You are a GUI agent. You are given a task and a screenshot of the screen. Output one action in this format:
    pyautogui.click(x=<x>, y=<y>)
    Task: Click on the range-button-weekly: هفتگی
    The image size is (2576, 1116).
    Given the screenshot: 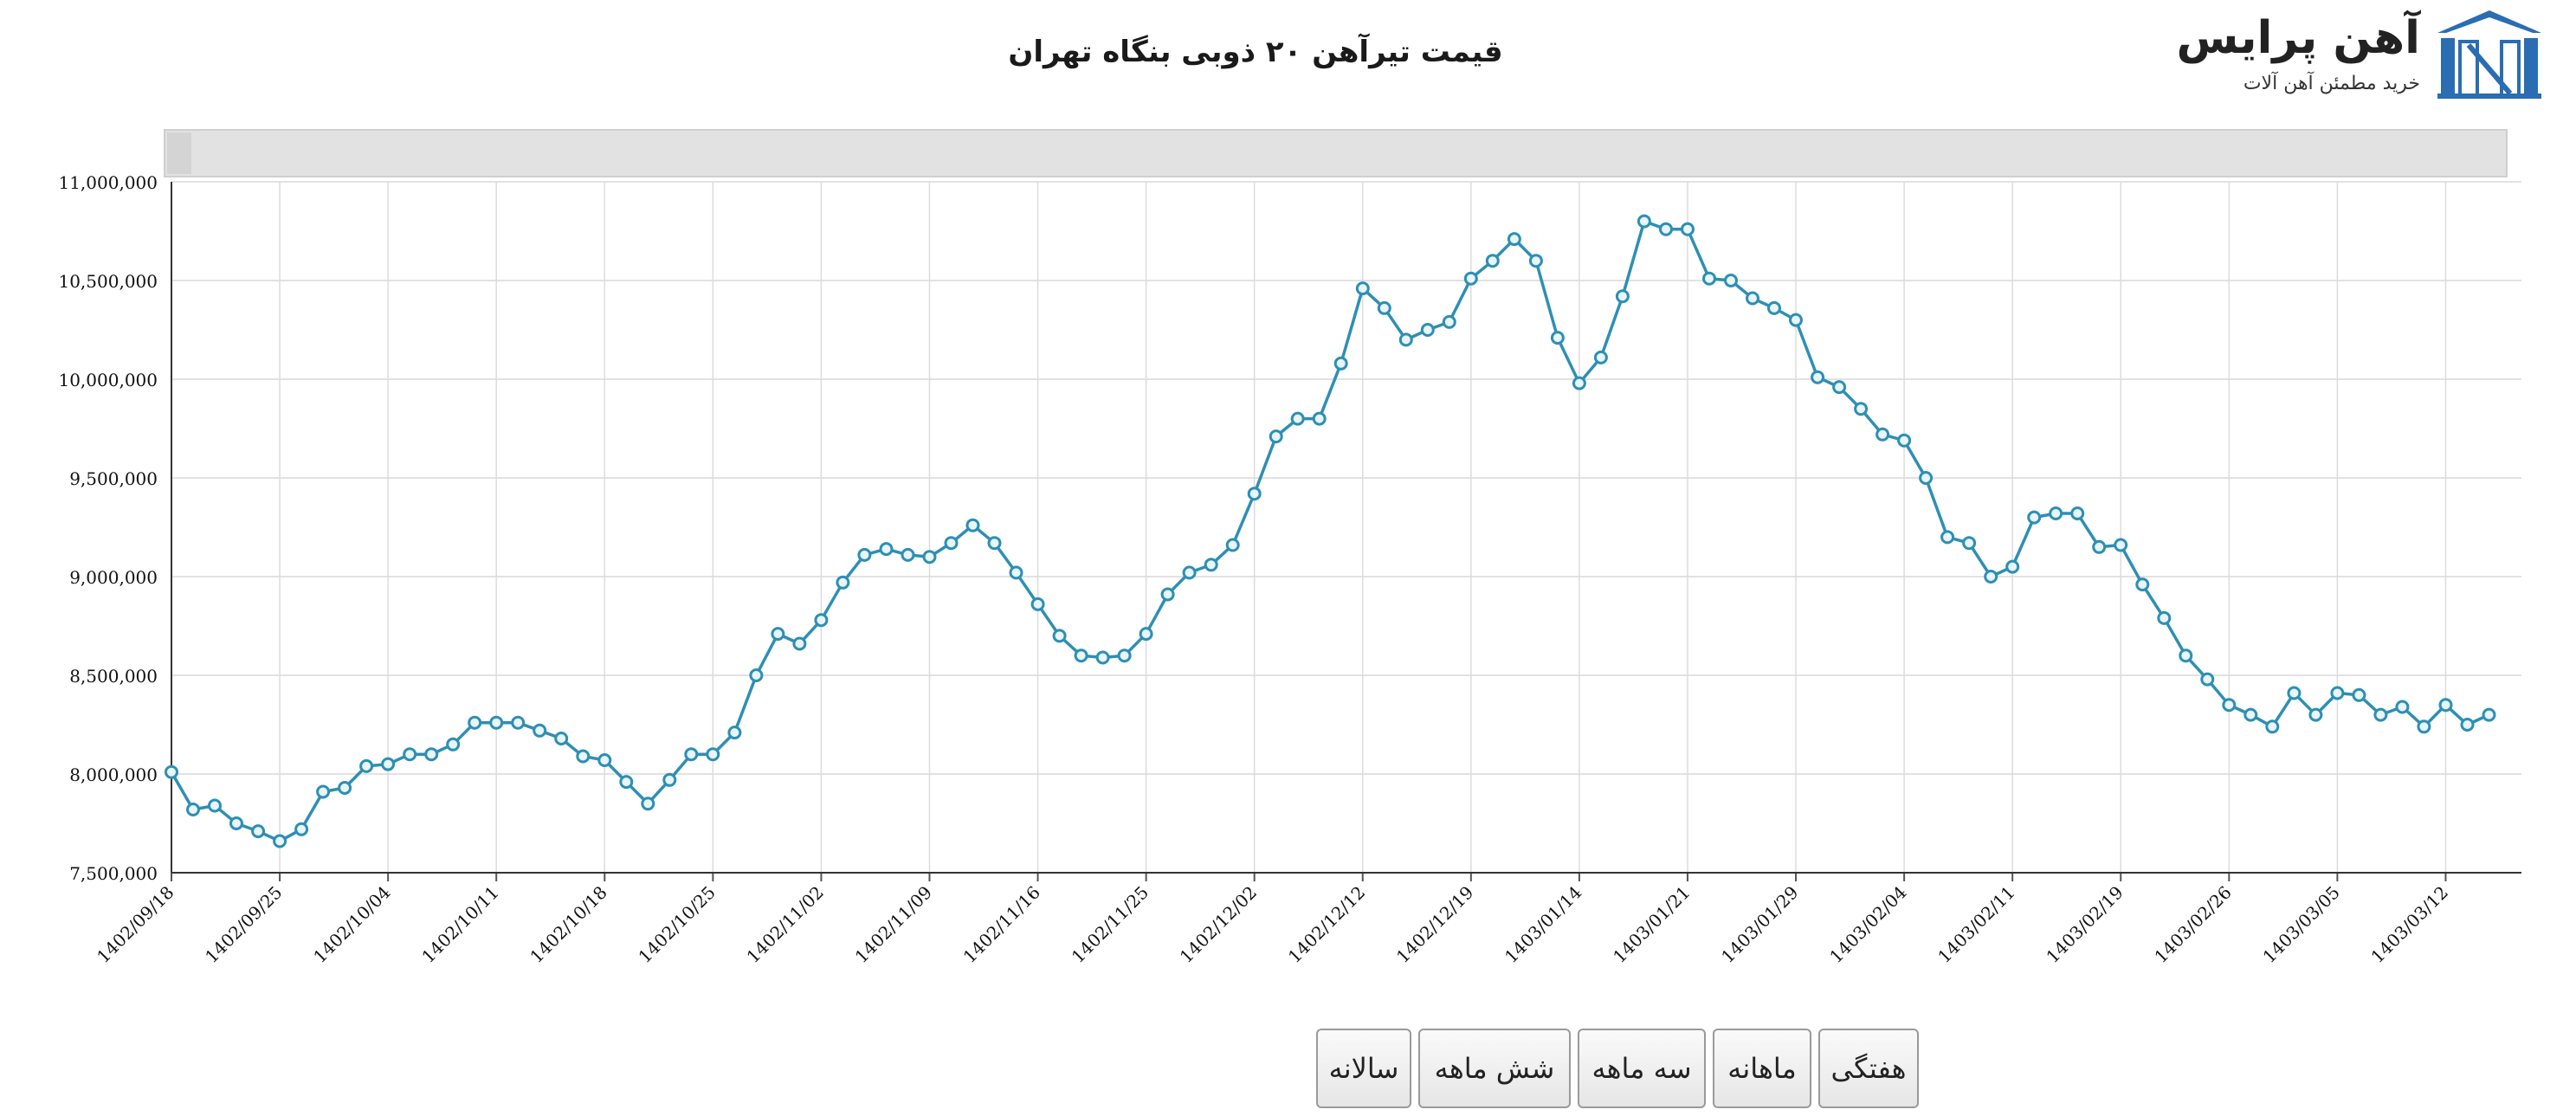 What is the action you would take?
    pyautogui.click(x=1868, y=1068)
    